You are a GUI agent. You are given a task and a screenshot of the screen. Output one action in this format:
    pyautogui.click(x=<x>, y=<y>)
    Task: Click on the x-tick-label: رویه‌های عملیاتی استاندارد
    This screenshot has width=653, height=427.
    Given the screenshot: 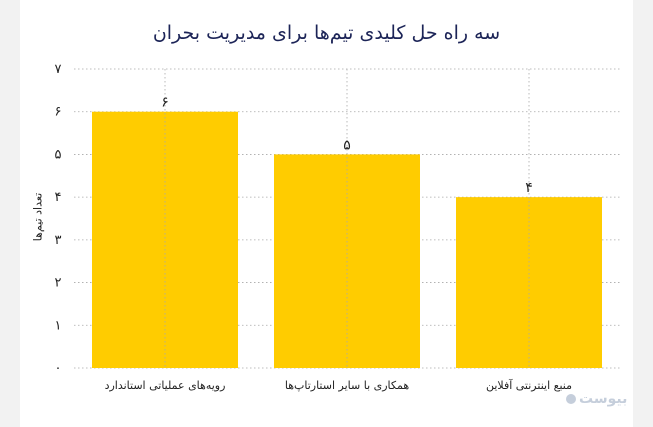 What is the action you would take?
    pyautogui.click(x=165, y=385)
    